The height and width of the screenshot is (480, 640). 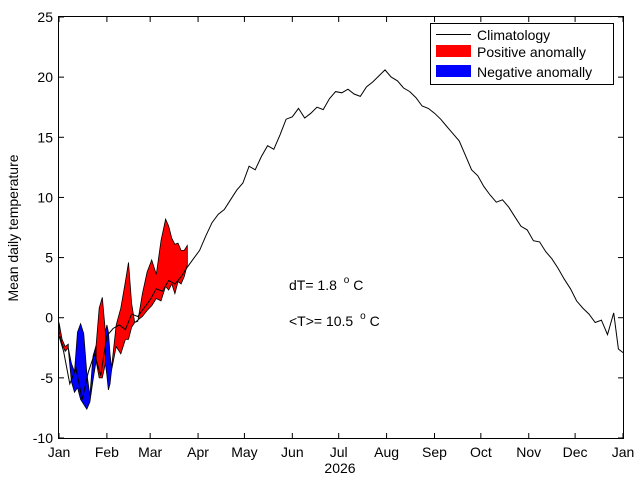 I want to click on mean-annotation: <T>= 10.5 o C, so click(x=334, y=317).